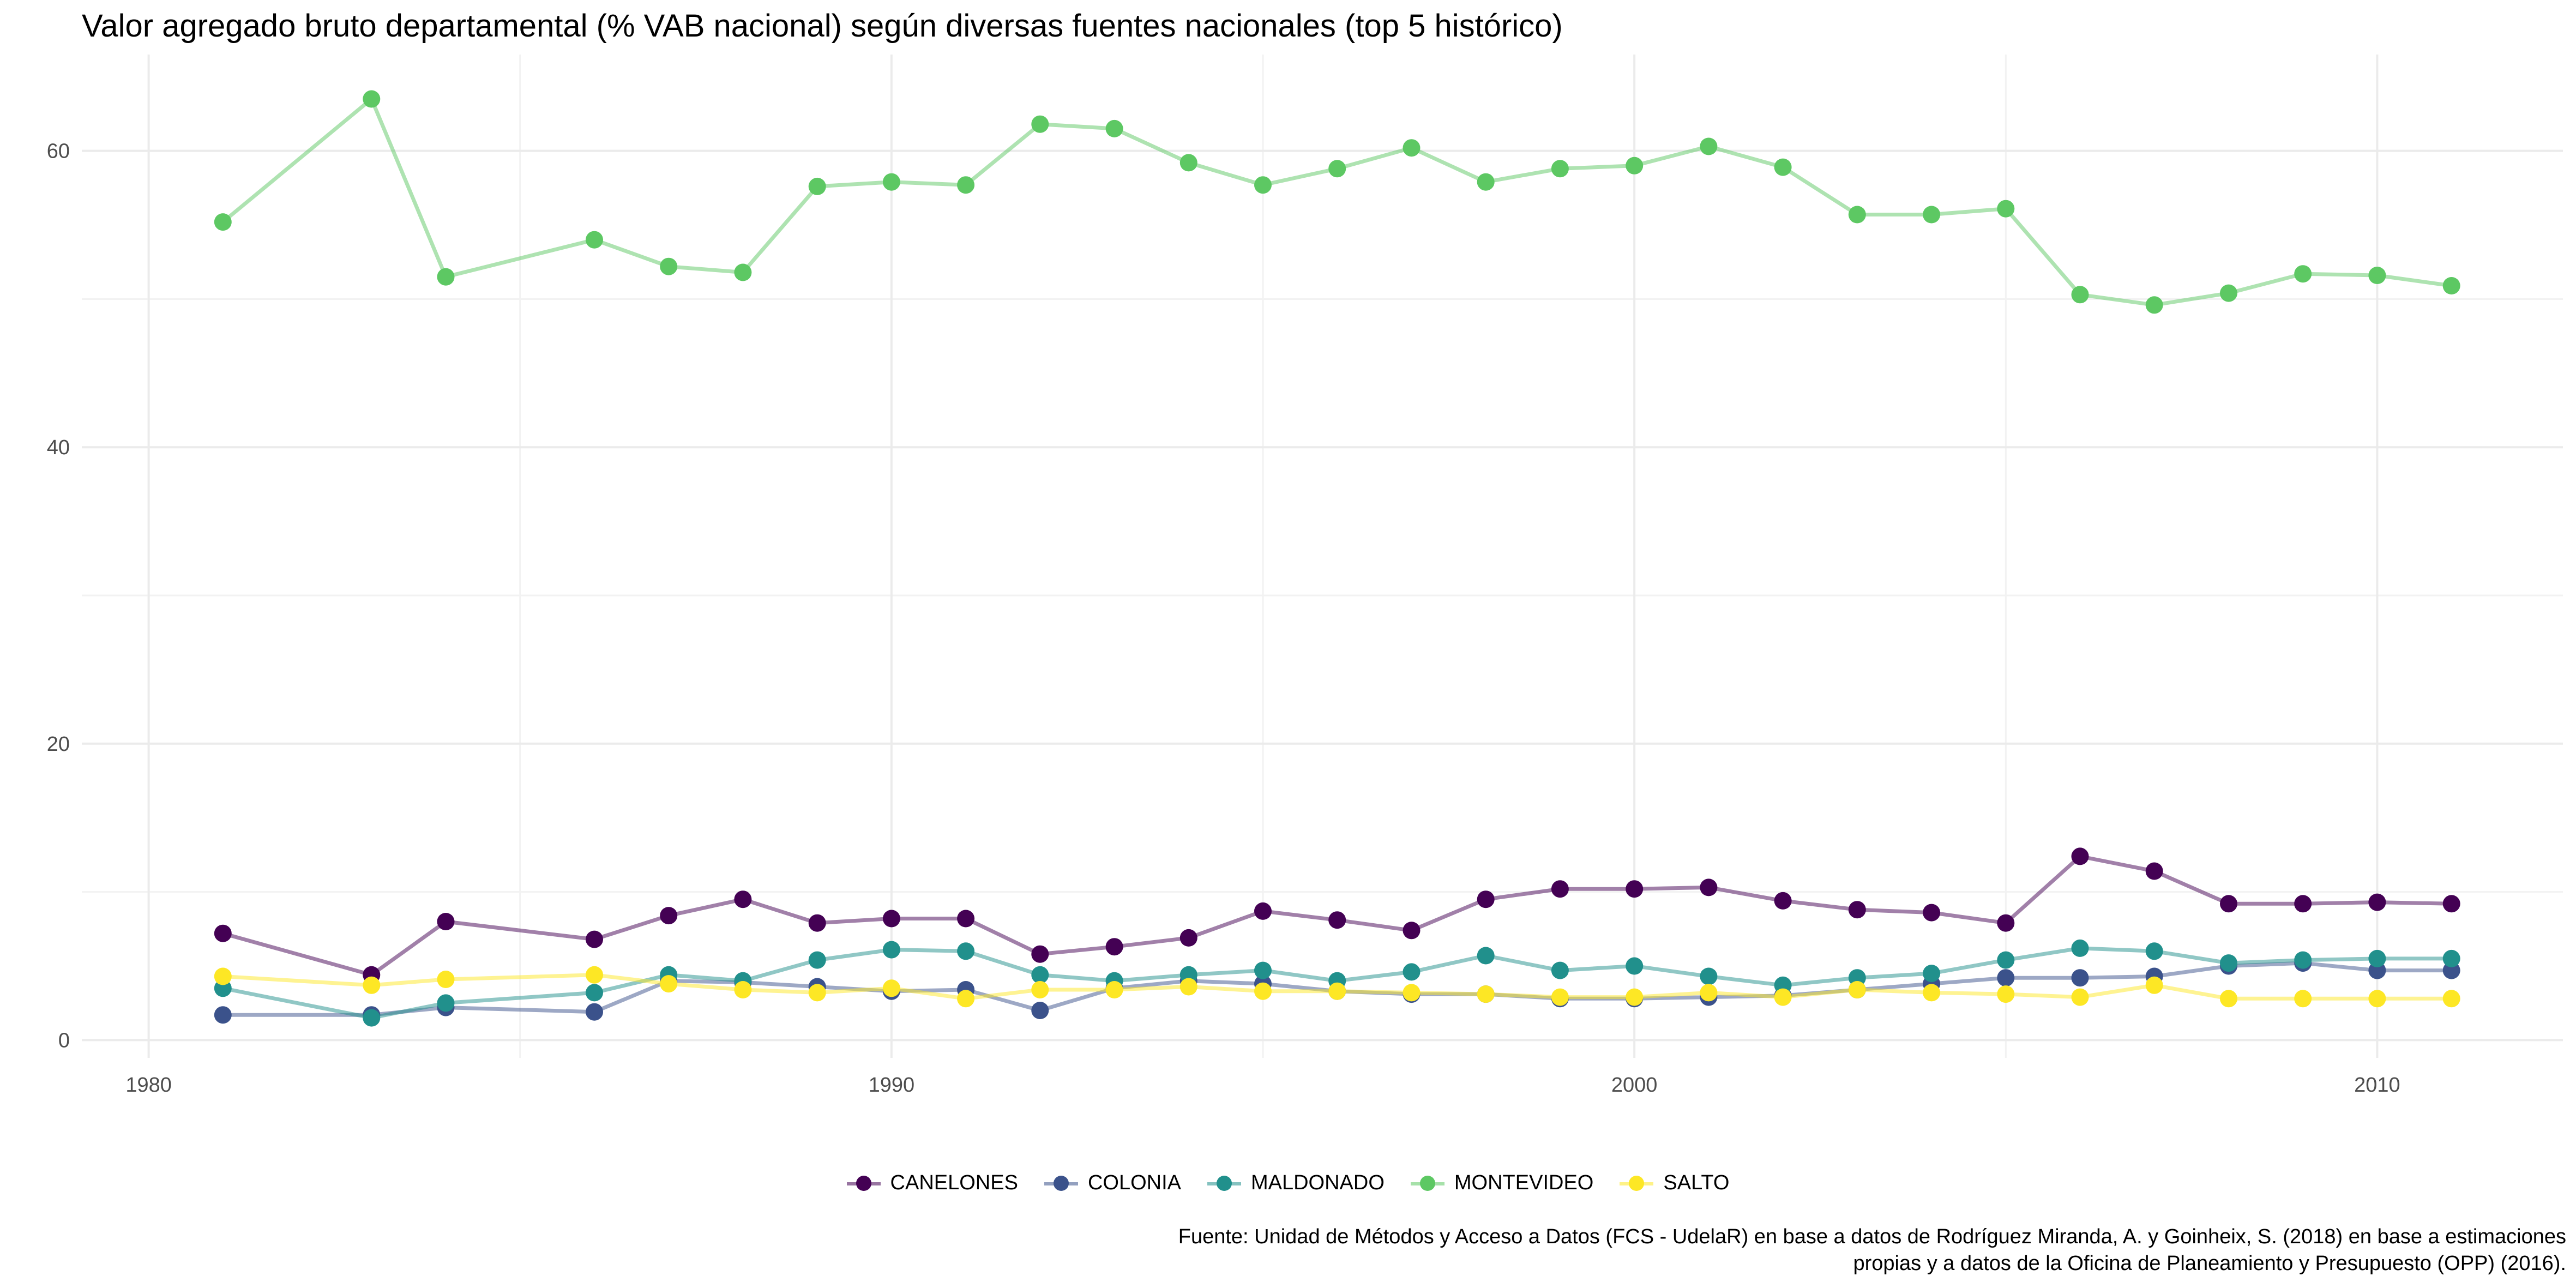  I want to click on chart-legend: CANELONES COLONIA MALDONADO MONTEVIDEO SALTO, so click(1288, 1183).